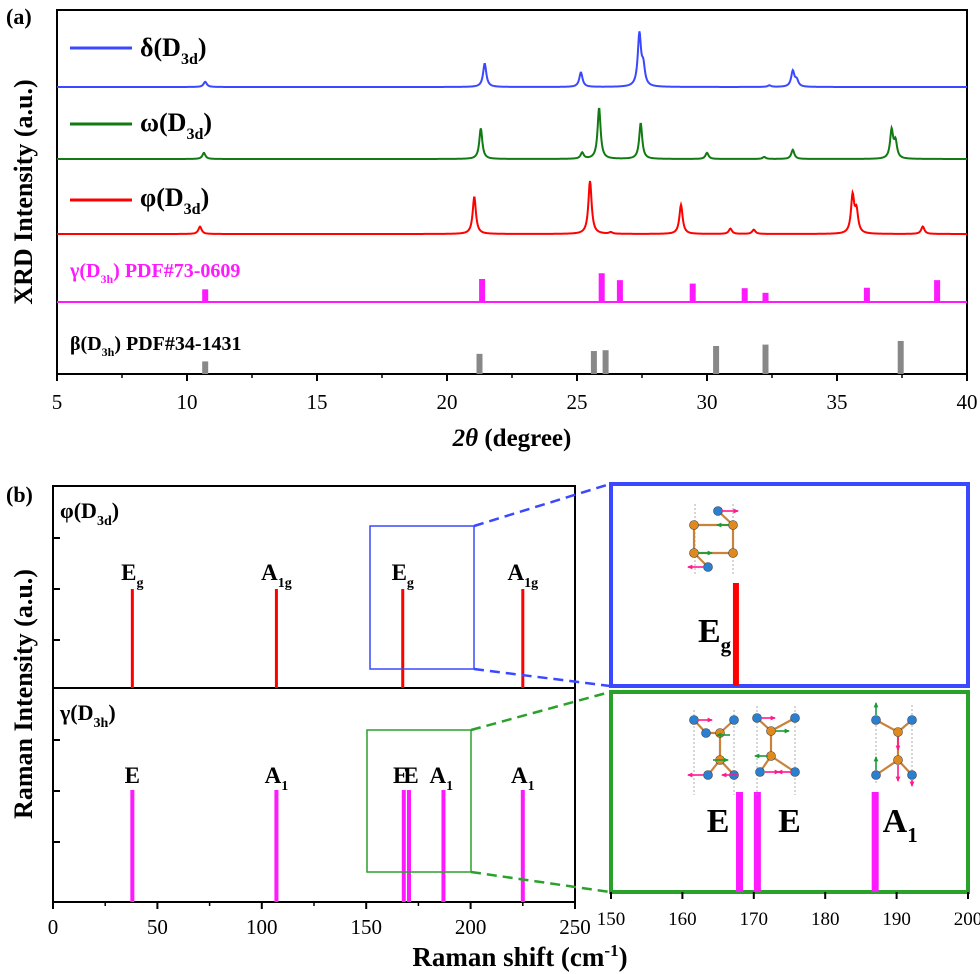 The height and width of the screenshot is (974, 980). I want to click on molecule-e1-gamma, so click(713, 752).